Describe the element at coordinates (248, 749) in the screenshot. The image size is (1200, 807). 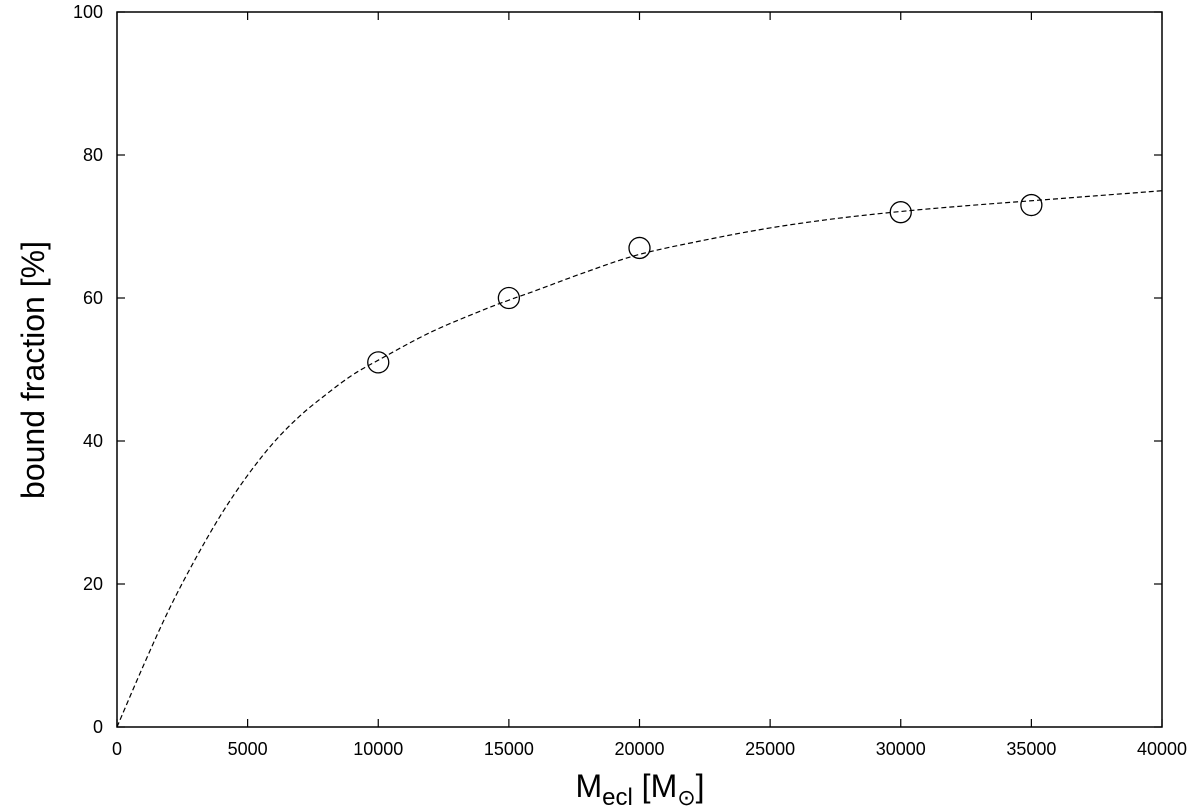
I see `x-tick-label: 5000` at that location.